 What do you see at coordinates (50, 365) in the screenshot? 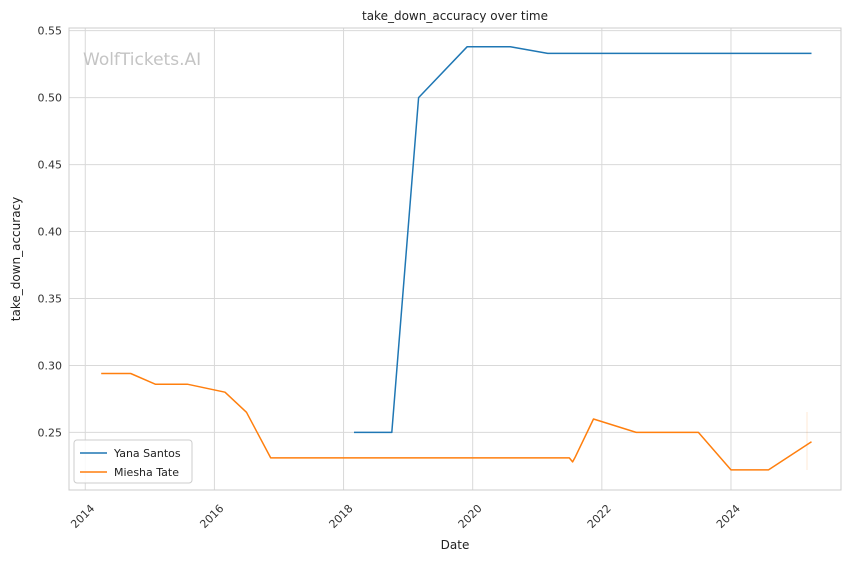
I see `y-tick-label: 0.30` at bounding box center [50, 365].